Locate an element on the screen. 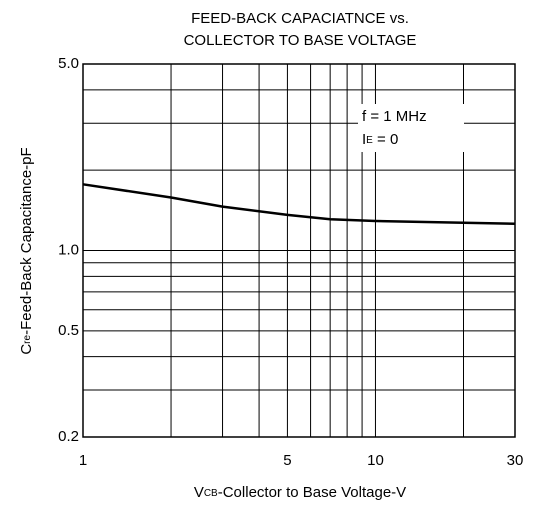  annotation-part: f = 1 MHz is located at coordinates (394, 116).